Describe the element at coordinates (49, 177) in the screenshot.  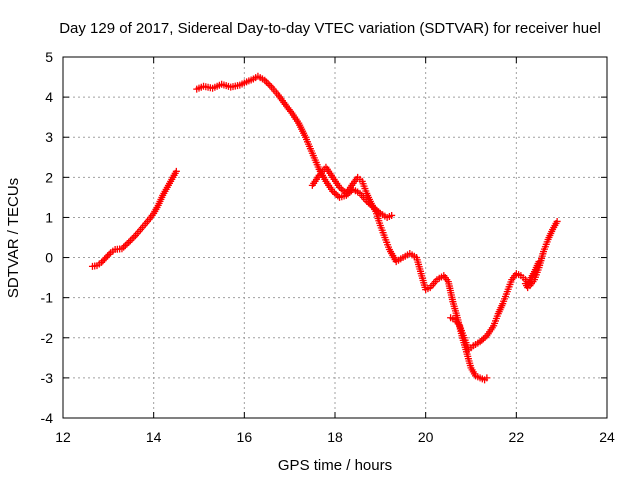
I see `y-tick-label: 2` at that location.